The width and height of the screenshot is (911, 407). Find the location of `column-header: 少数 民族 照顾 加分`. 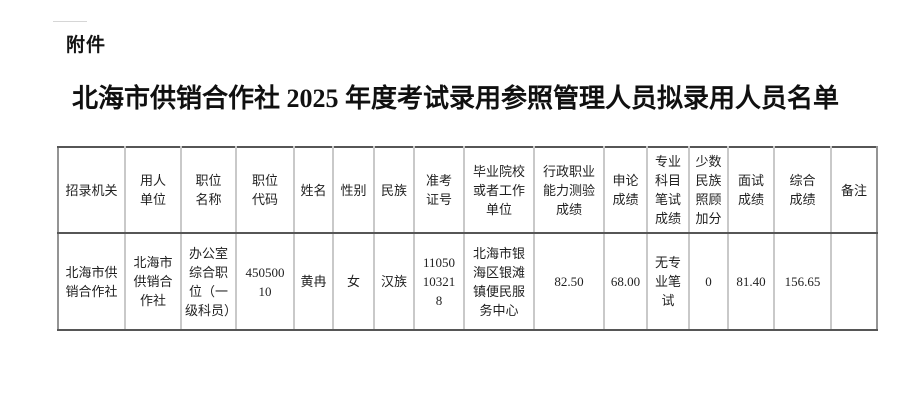

column-header: 少数 民族 照顾 加分 is located at coordinates (708, 190).